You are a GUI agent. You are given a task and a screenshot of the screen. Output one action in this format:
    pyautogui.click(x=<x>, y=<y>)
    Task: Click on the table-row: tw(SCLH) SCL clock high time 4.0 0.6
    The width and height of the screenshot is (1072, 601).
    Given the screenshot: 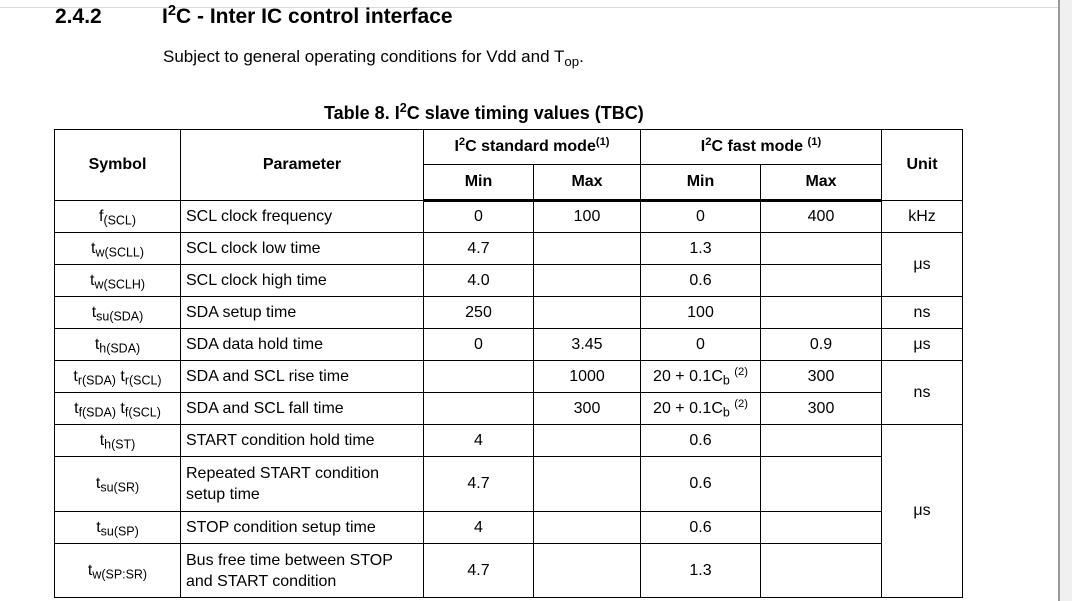 What is the action you would take?
    pyautogui.click(x=508, y=280)
    